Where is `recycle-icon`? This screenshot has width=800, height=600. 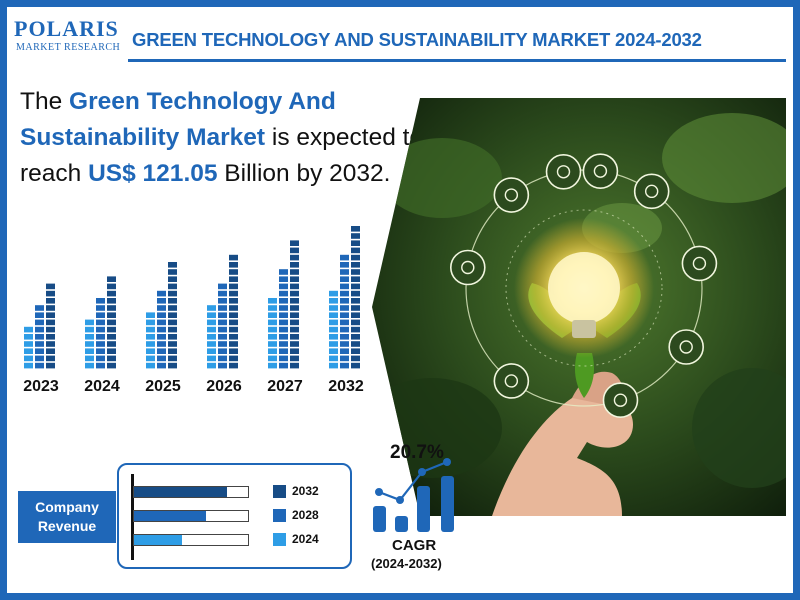 recycle-icon is located at coordinates (511, 381).